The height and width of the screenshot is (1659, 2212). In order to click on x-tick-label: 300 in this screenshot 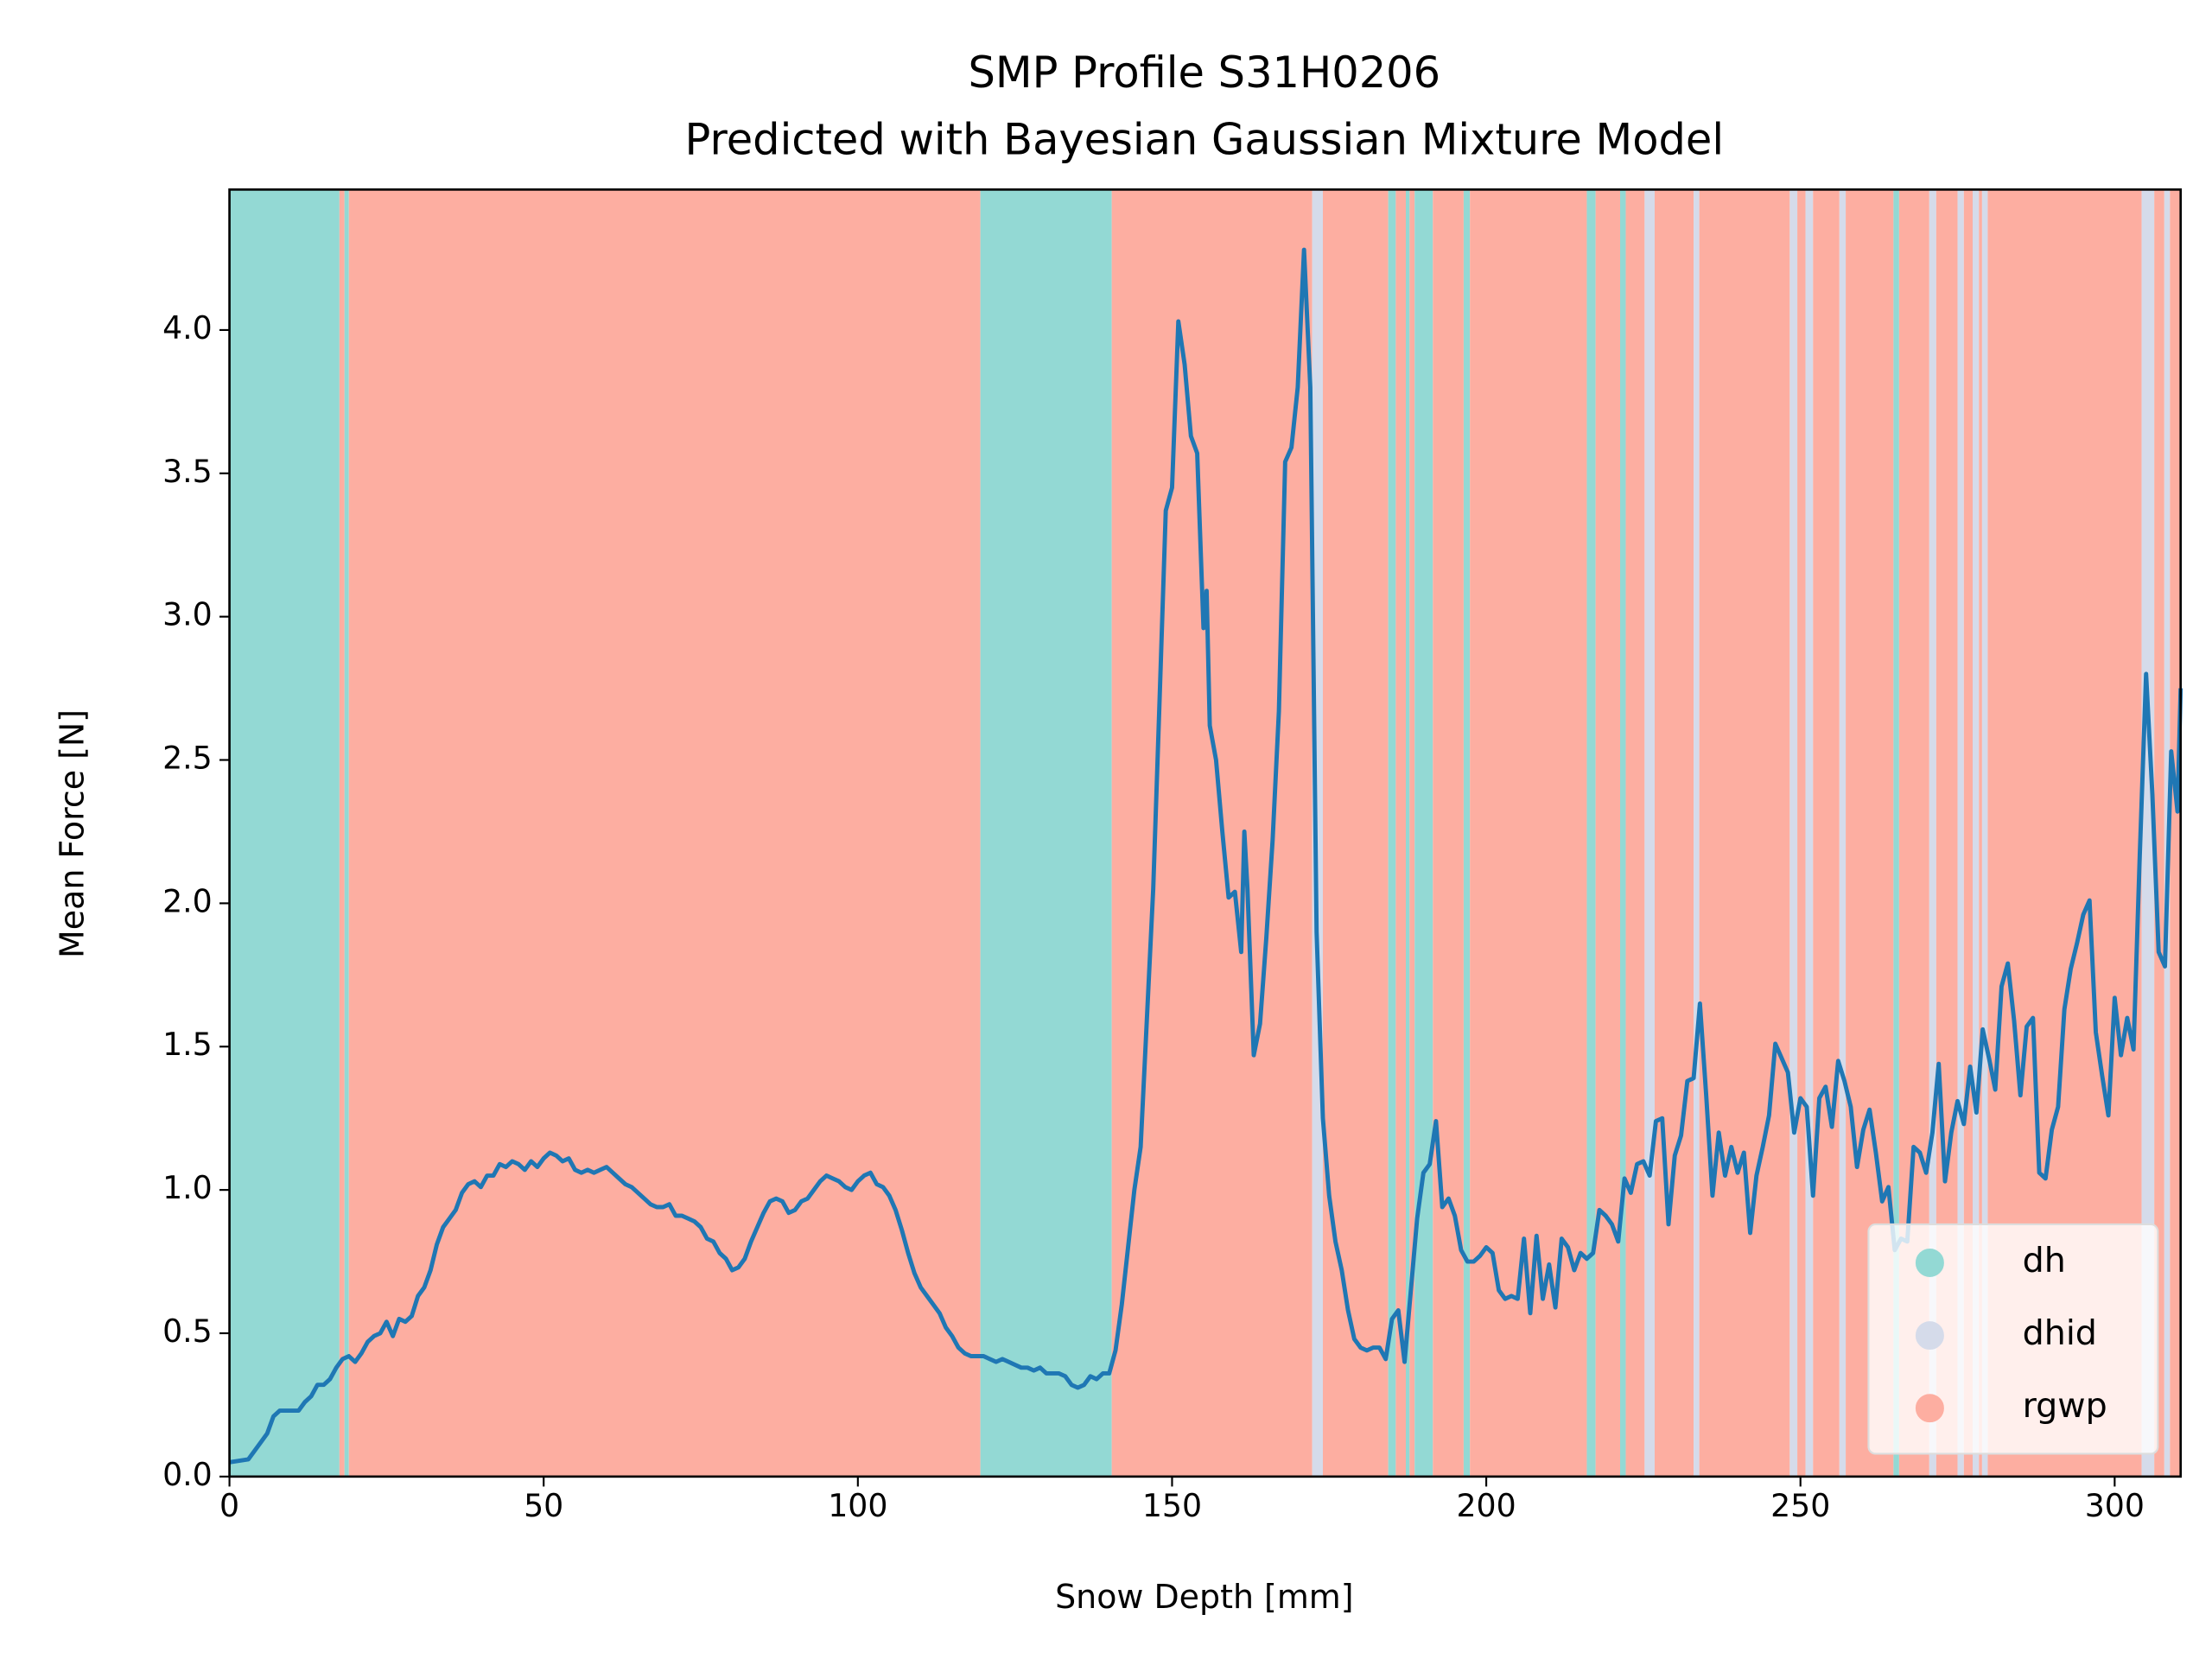, I will do `click(2115, 1505)`.